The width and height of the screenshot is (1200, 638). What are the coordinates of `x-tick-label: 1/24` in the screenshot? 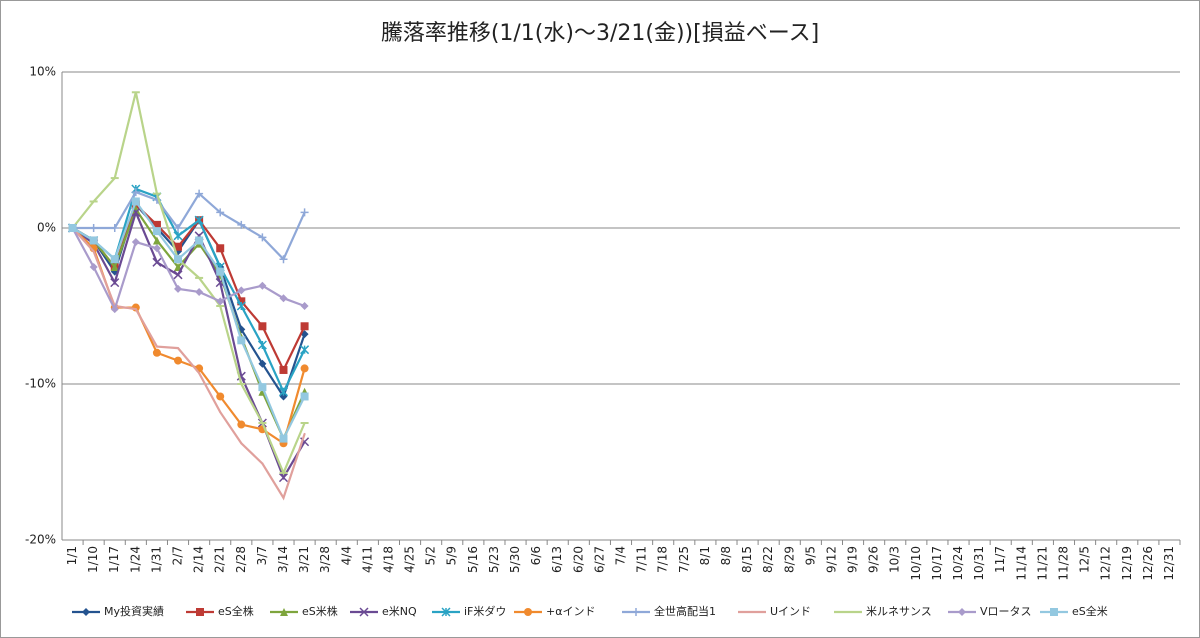 It's located at (135, 559).